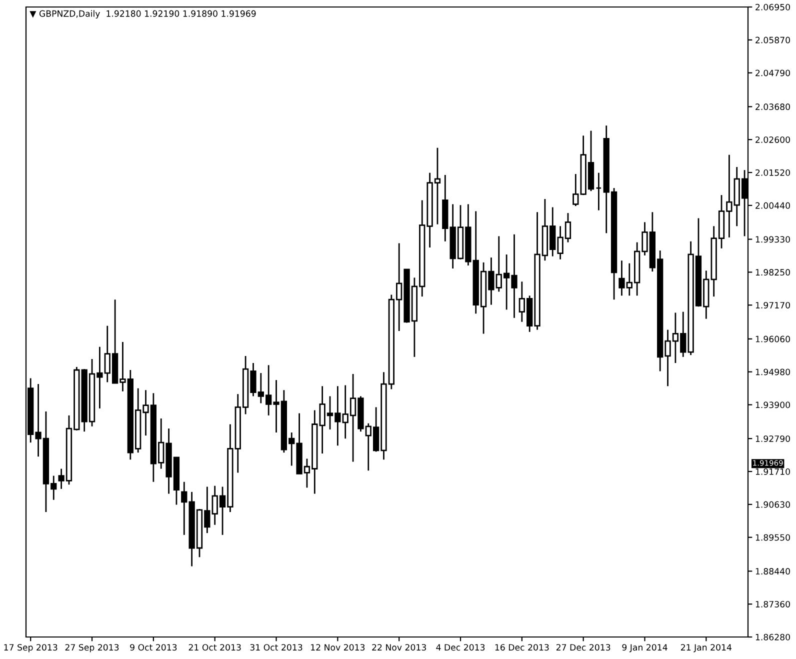  I want to click on y-tick-label: 2.02600, so click(773, 139).